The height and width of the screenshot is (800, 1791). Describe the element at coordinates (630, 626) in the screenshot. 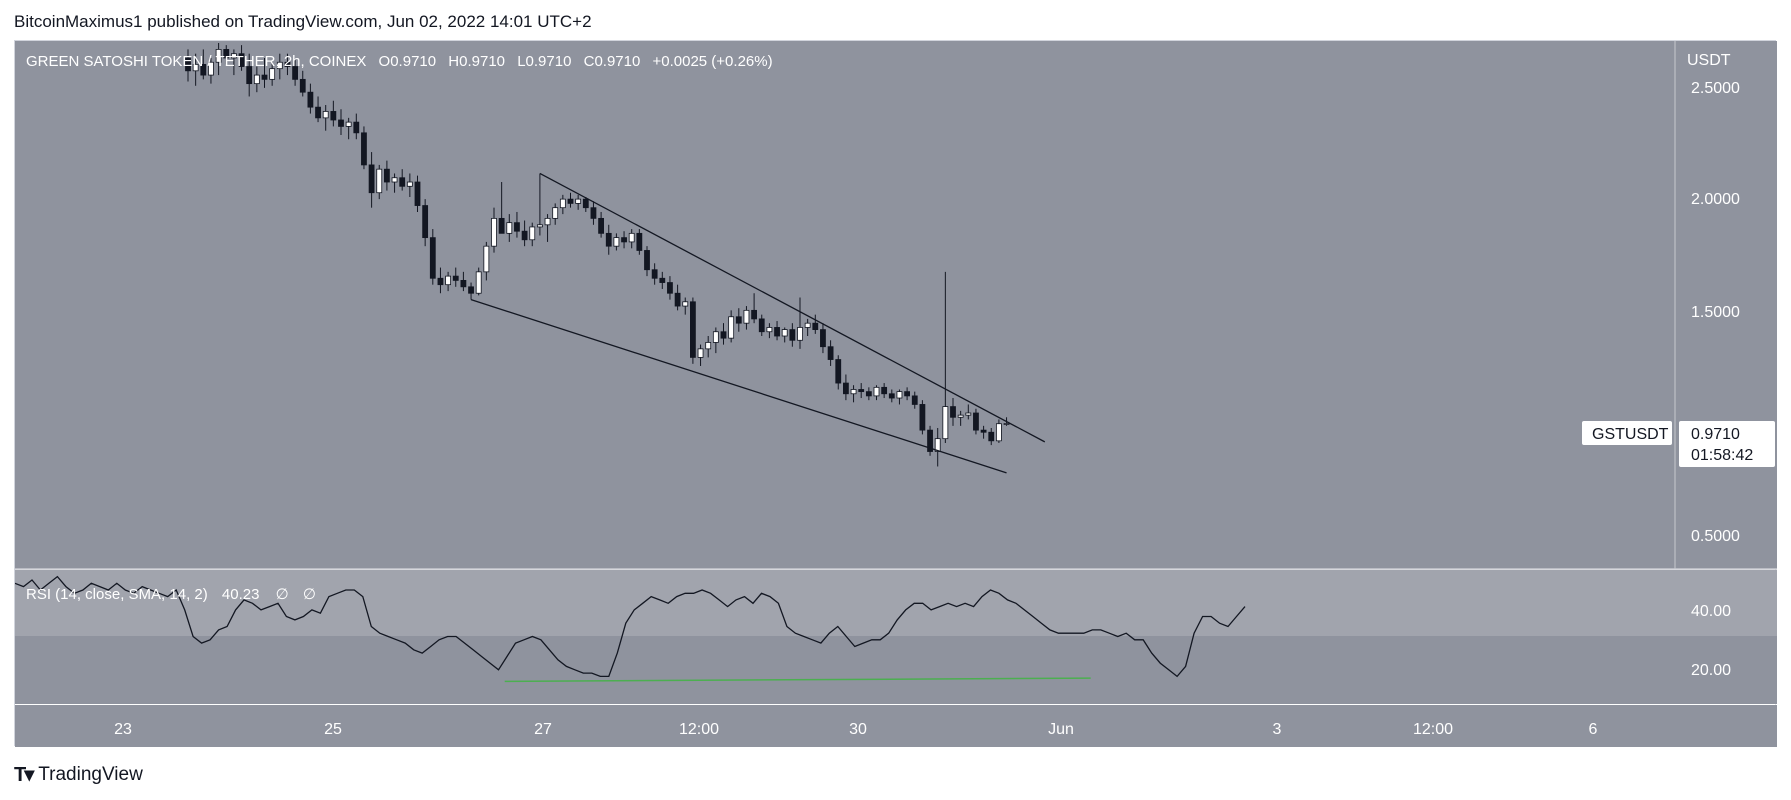

I see `rsi-line` at that location.